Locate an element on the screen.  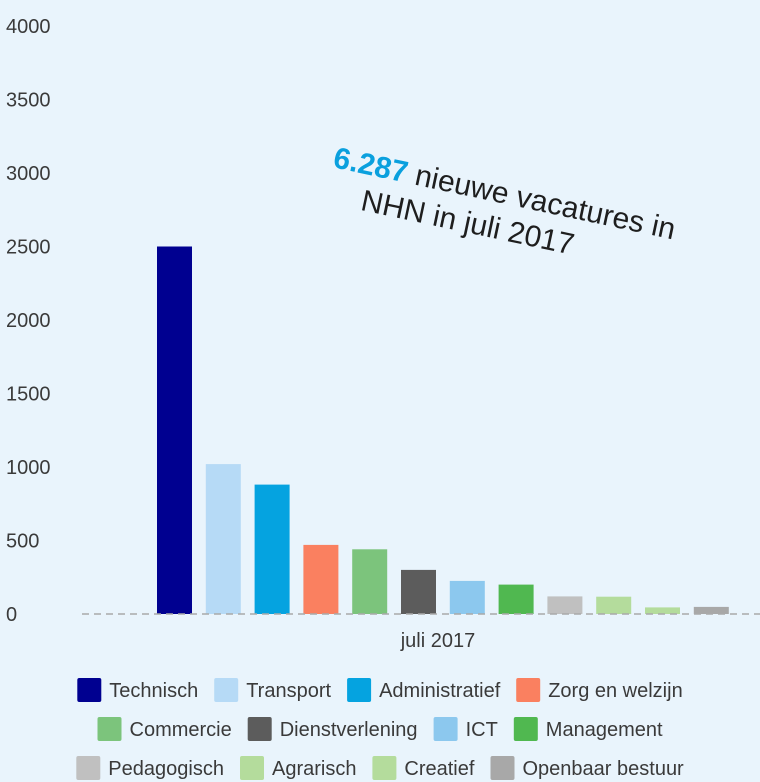
legend-label-agrarisch: Agrarisch is located at coordinates (314, 769).